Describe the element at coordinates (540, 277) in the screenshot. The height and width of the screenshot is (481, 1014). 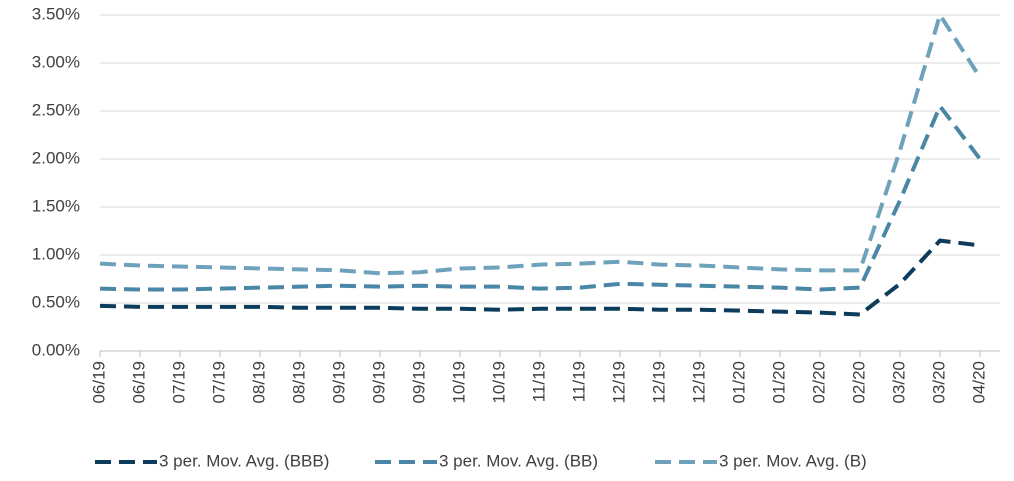
I see `series-line` at that location.